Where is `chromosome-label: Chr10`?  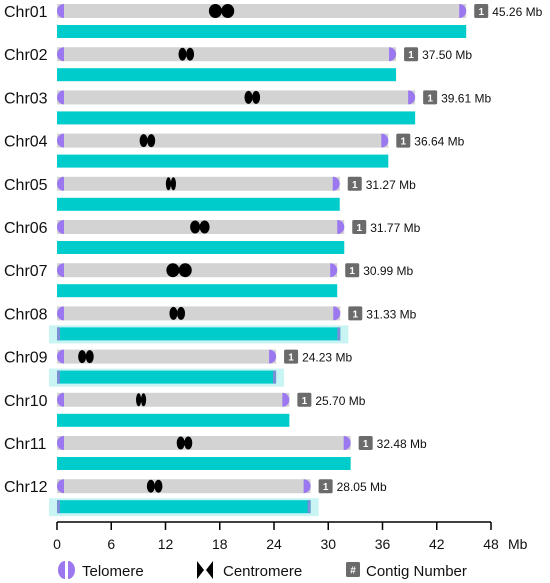 chromosome-label: Chr10 is located at coordinates (26, 401).